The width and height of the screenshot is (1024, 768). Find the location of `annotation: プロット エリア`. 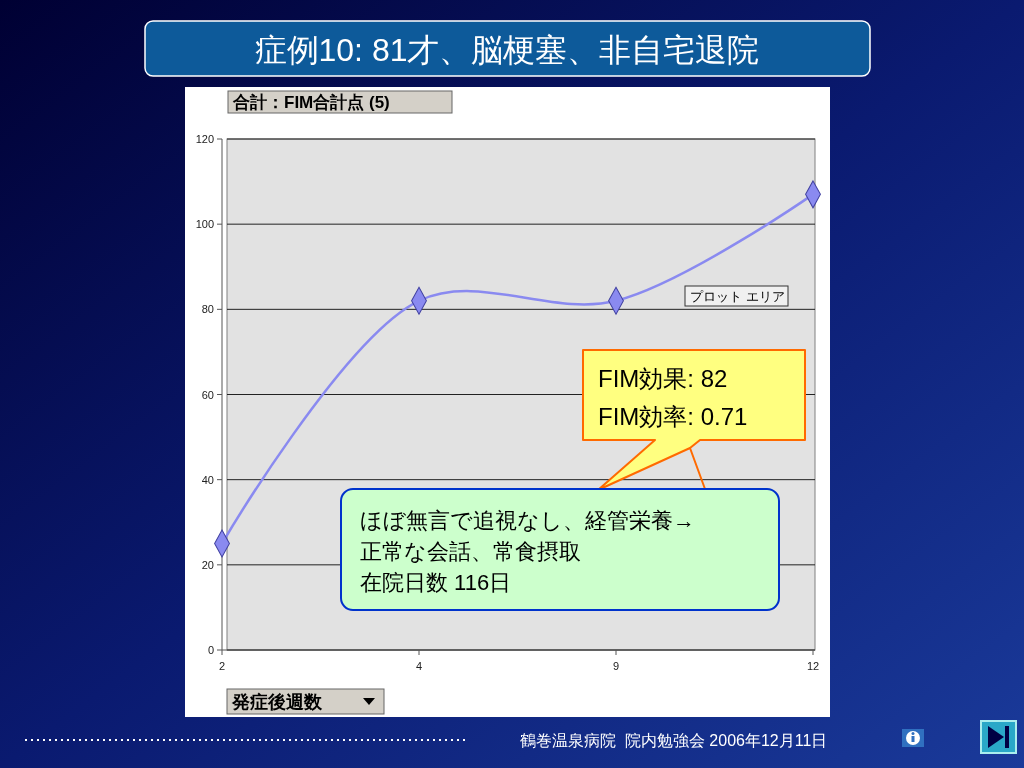

annotation: プロット エリア is located at coordinates (737, 296).